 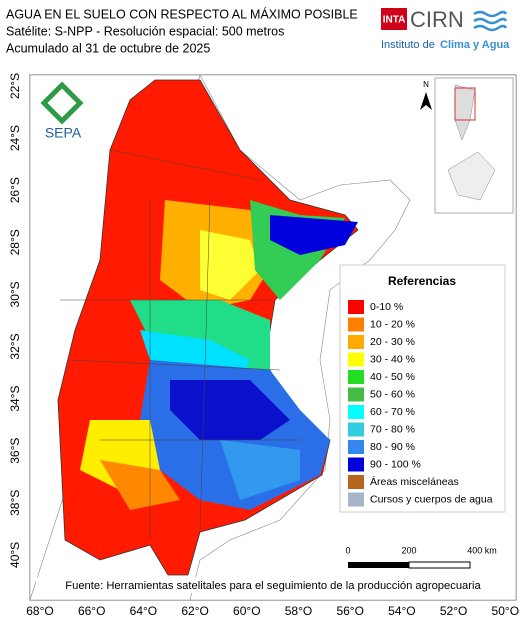 I want to click on longitude-label: 50°O, so click(x=505, y=611).